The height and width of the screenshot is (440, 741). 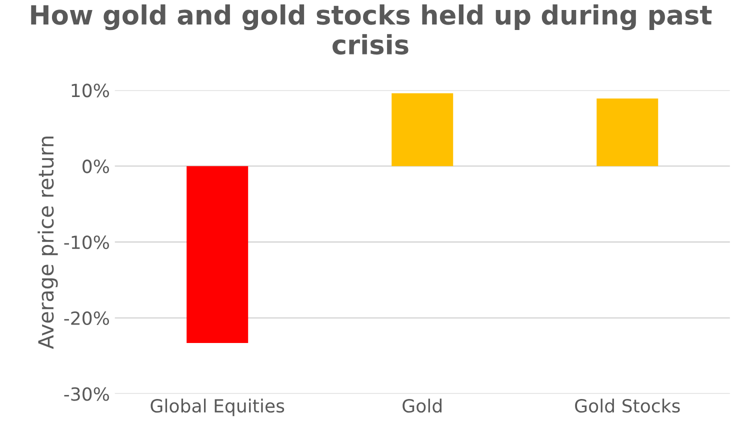 What do you see at coordinates (95, 167) in the screenshot?
I see `y-tick-label: 0%` at bounding box center [95, 167].